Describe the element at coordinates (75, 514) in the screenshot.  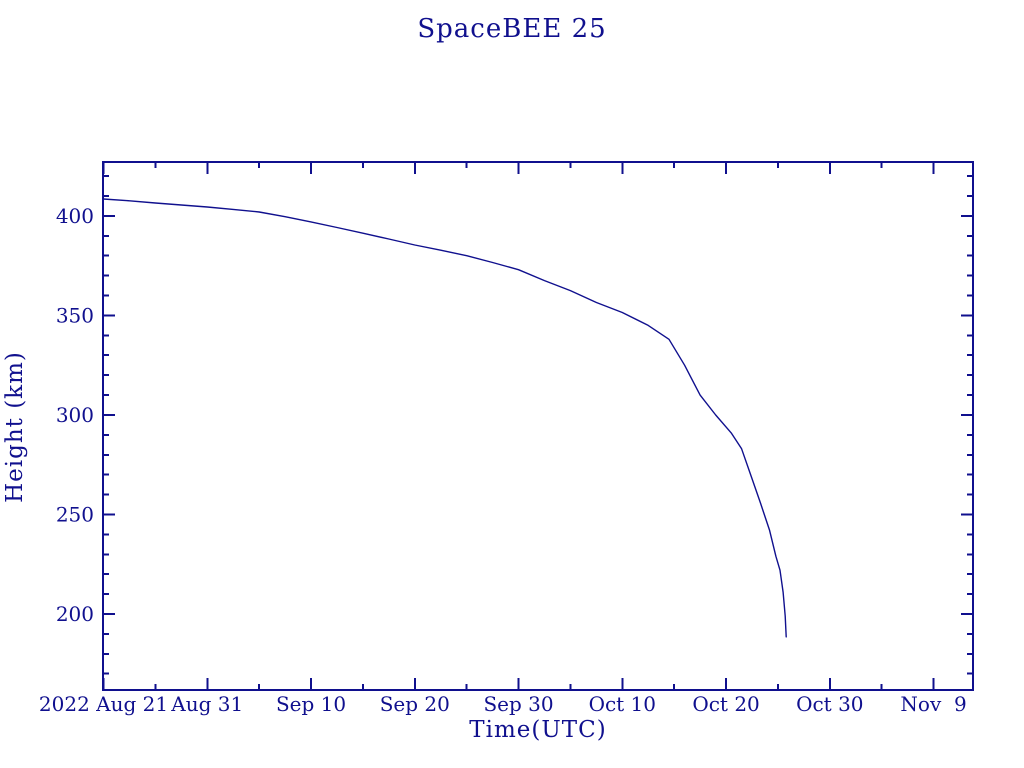
I see `y-tick-label: 250` at that location.